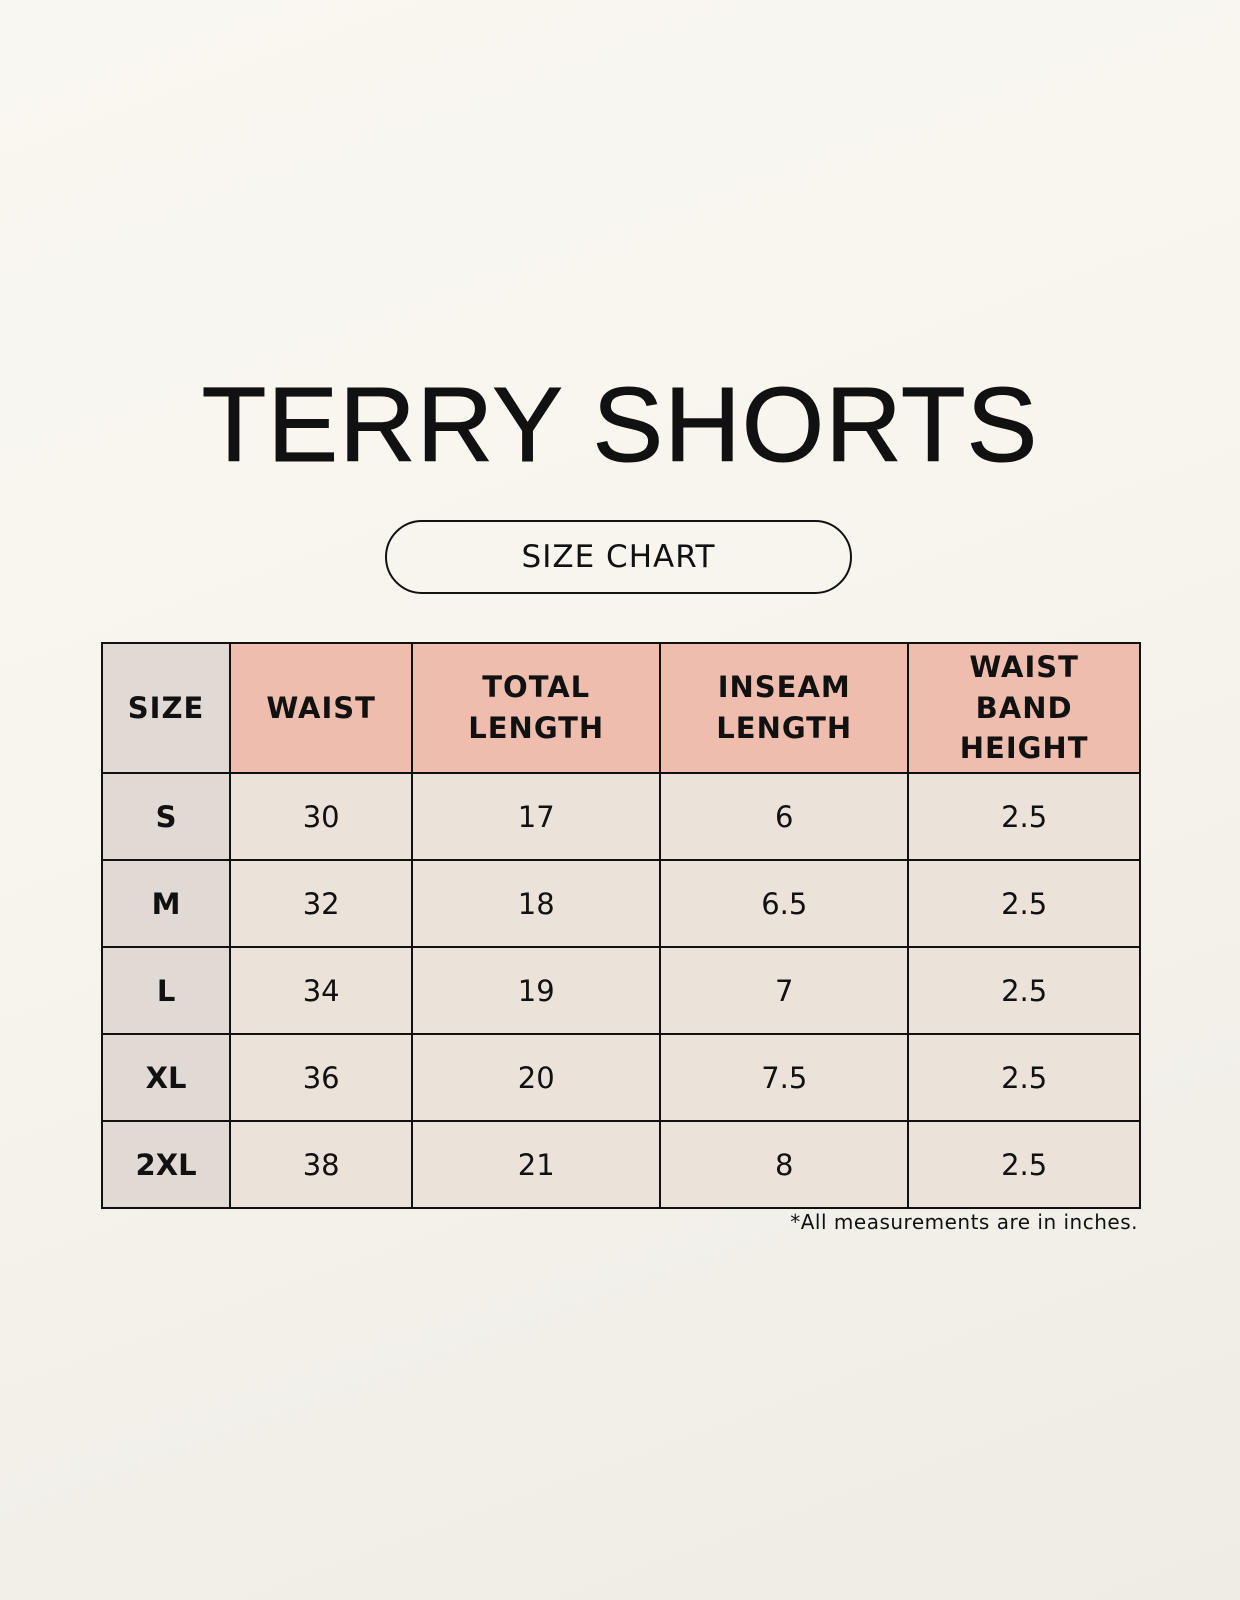  I want to click on table-row: 2XL 38 21 8 2.5, so click(620, 1164).